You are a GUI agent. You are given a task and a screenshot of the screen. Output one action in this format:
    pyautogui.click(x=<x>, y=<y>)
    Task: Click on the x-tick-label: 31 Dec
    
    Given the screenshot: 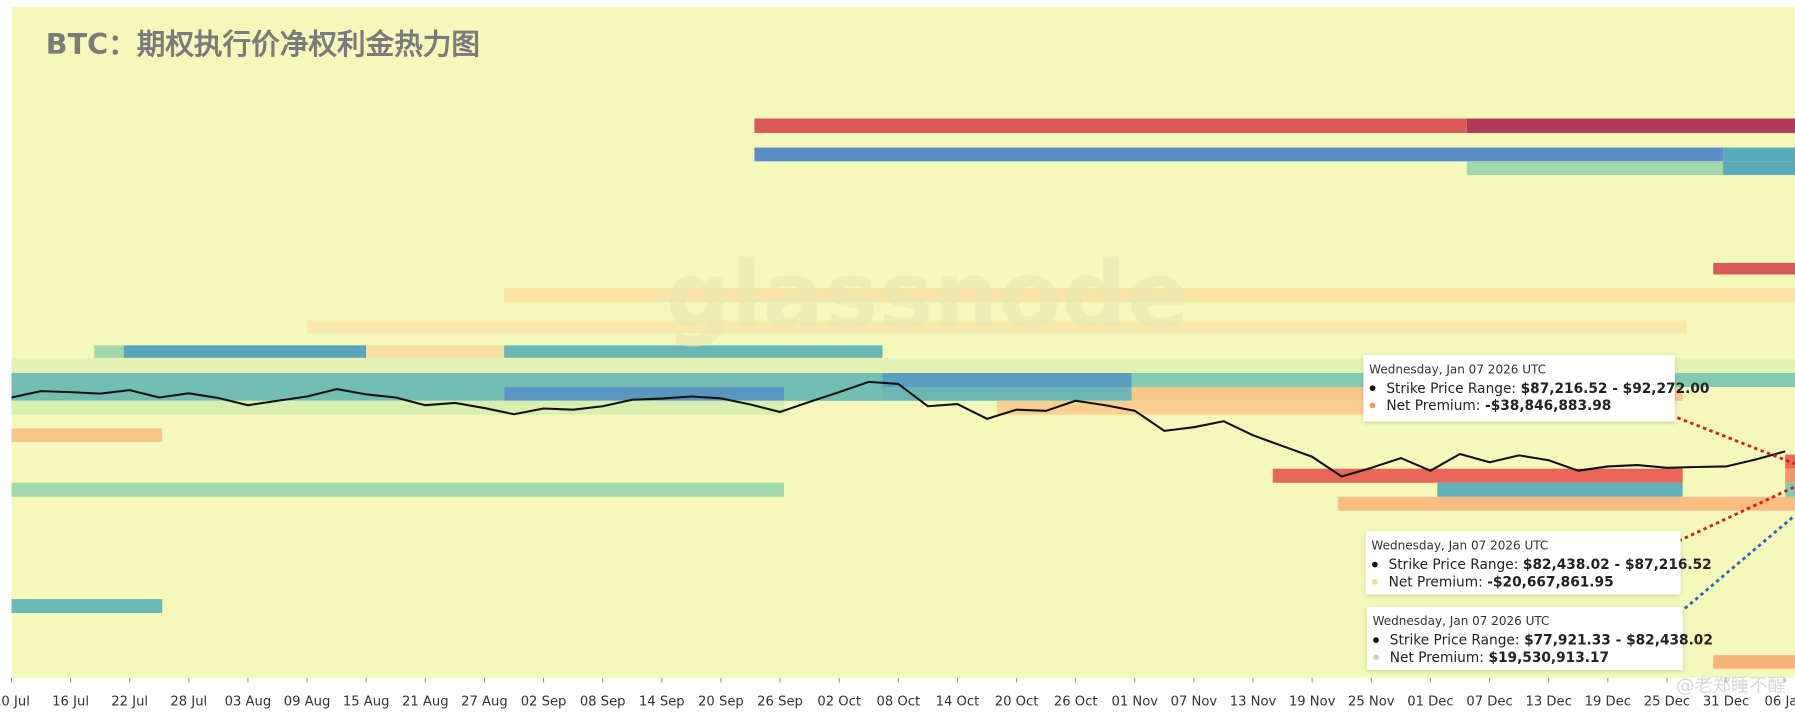 What is the action you would take?
    pyautogui.click(x=1726, y=701)
    